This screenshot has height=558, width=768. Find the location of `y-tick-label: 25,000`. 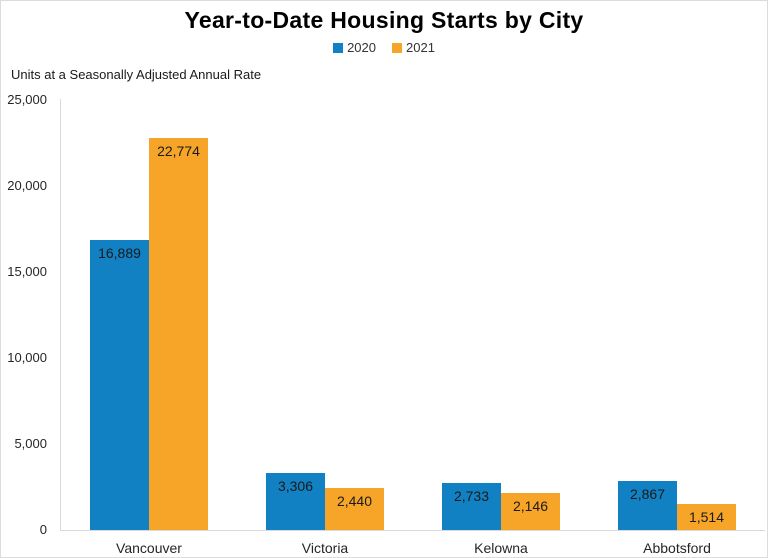

y-tick-label: 25,000 is located at coordinates (27, 99).